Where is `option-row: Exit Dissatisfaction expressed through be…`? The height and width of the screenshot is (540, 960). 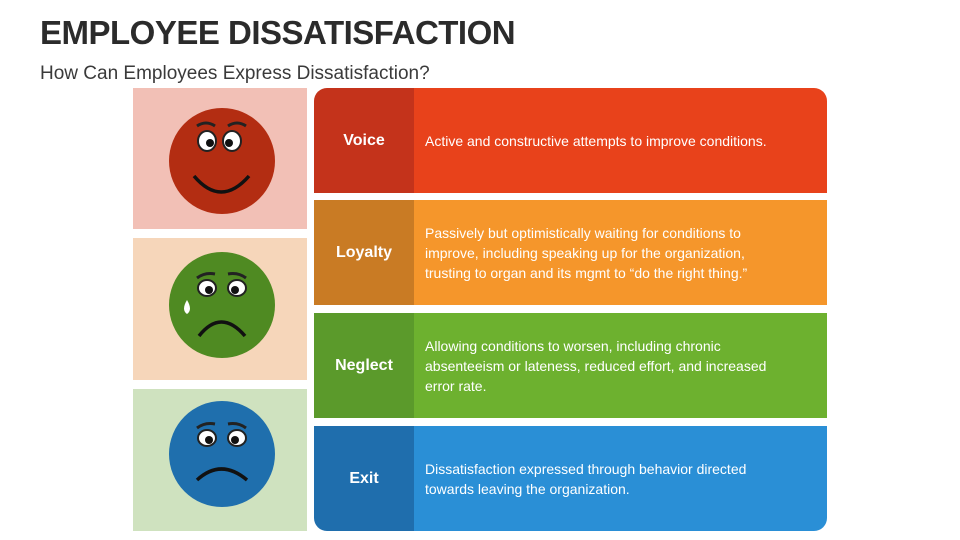 option-row: Exit Dissatisfaction expressed through be… is located at coordinates (570, 478).